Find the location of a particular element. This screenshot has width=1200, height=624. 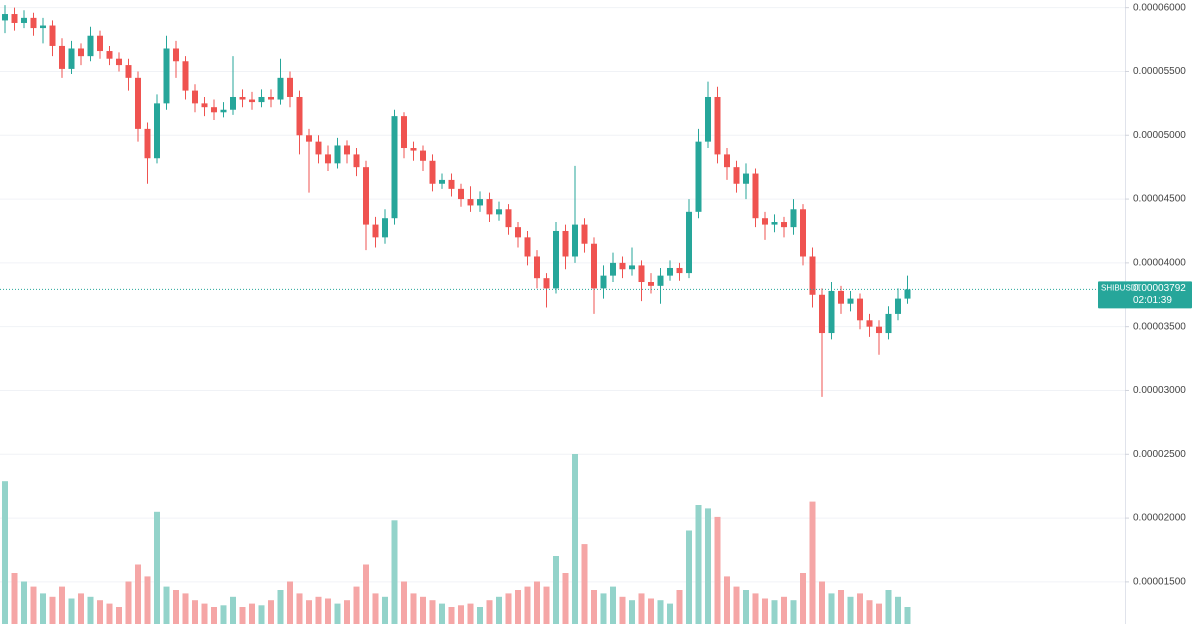

y-tick-label: 0.00003000 is located at coordinates (1159, 390).